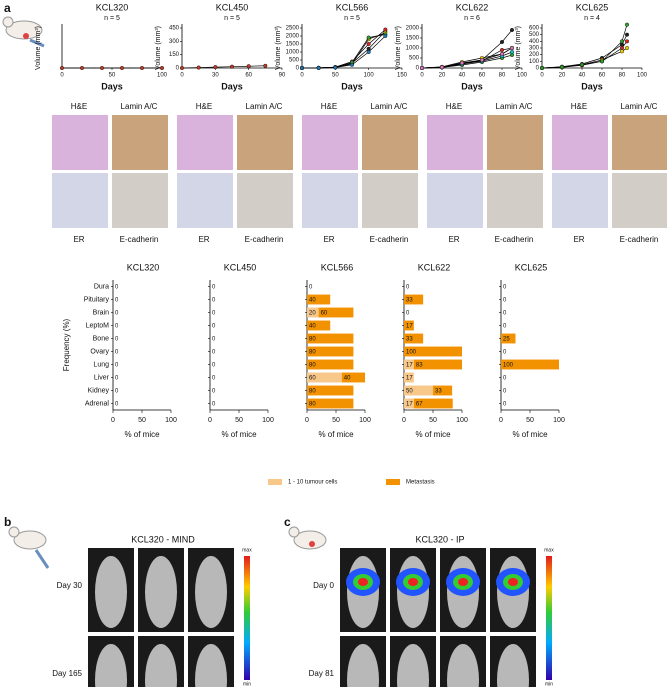  What do you see at coordinates (413, 39) in the screenshot?
I see `y-tick-label: 1500` at bounding box center [413, 39].